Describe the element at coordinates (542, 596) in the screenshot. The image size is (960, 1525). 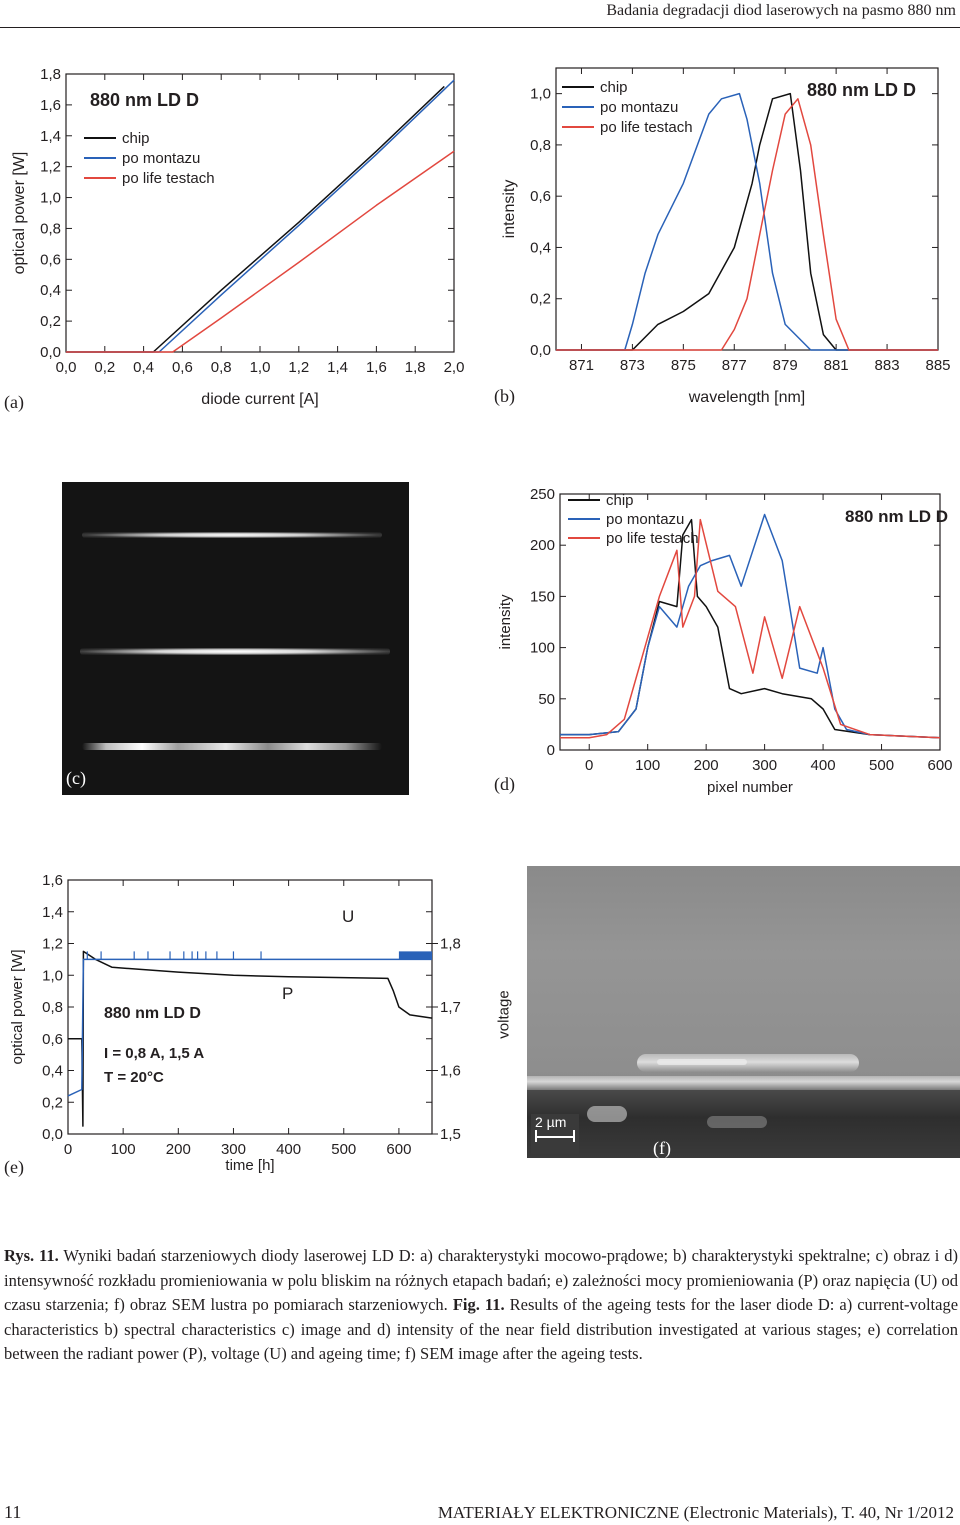
I see `y-tick-label: 150` at that location.